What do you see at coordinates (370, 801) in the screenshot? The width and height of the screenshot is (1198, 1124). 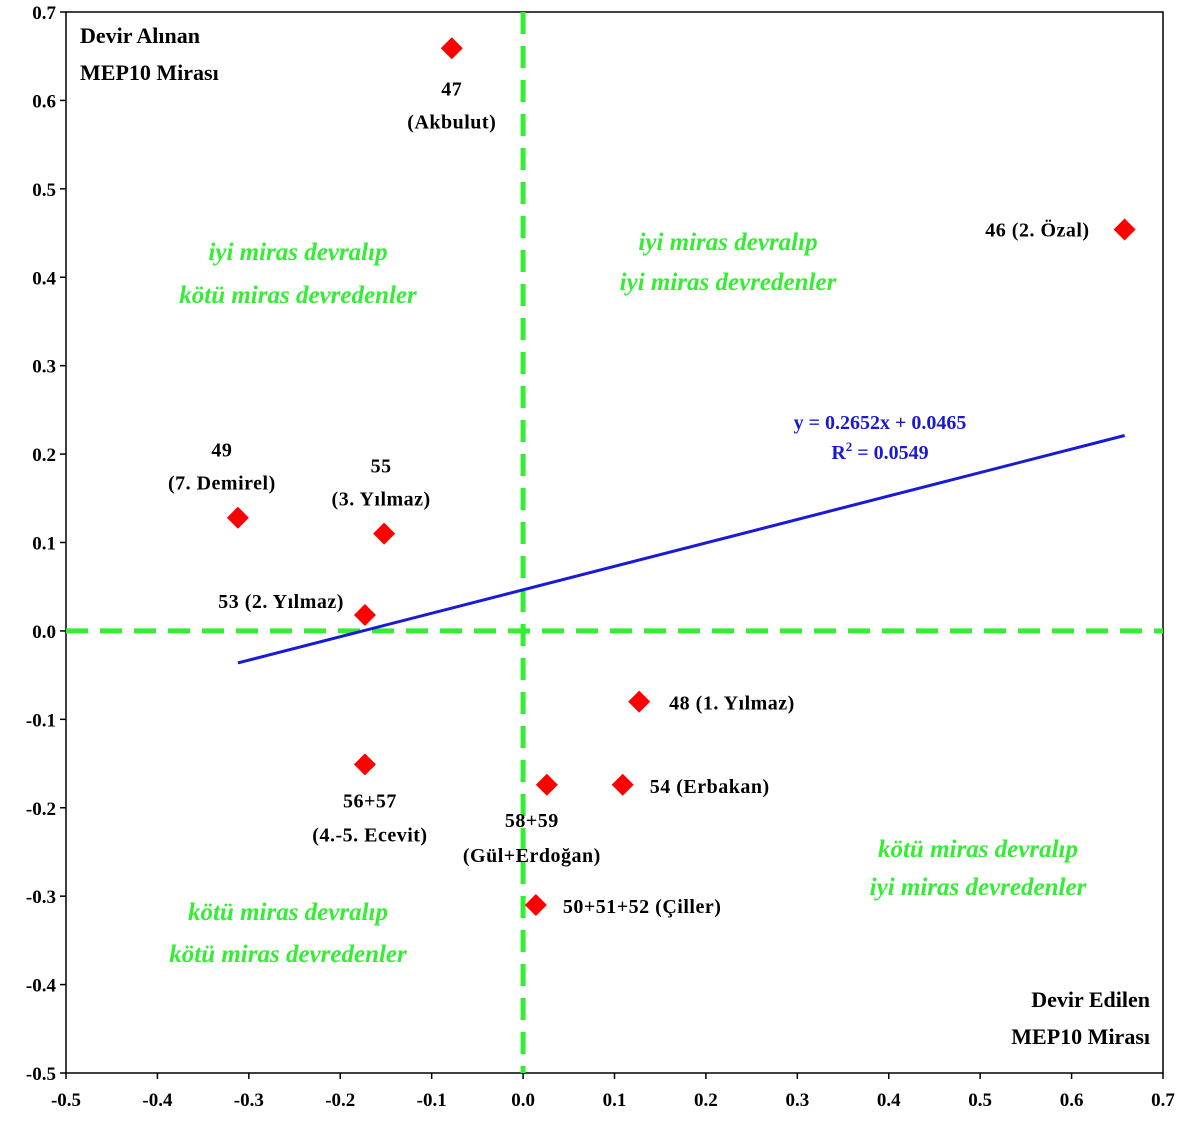 I see `point-label-line1: 56+57` at bounding box center [370, 801].